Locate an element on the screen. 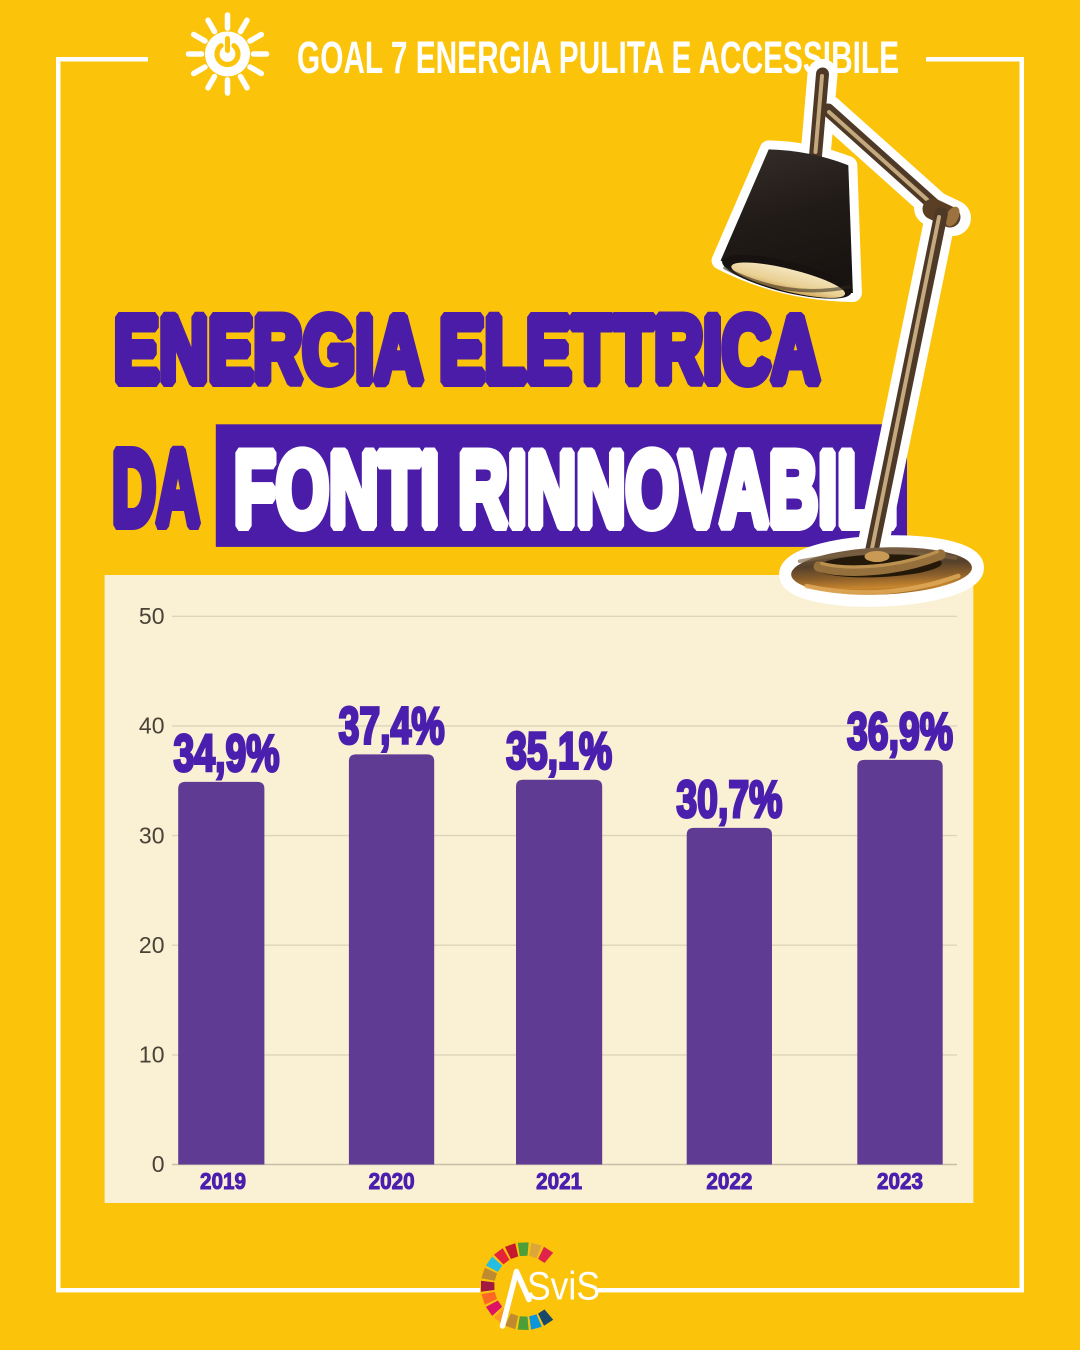 The height and width of the screenshot is (1350, 1080). svg-text: 10 is located at coordinates (152, 1055).